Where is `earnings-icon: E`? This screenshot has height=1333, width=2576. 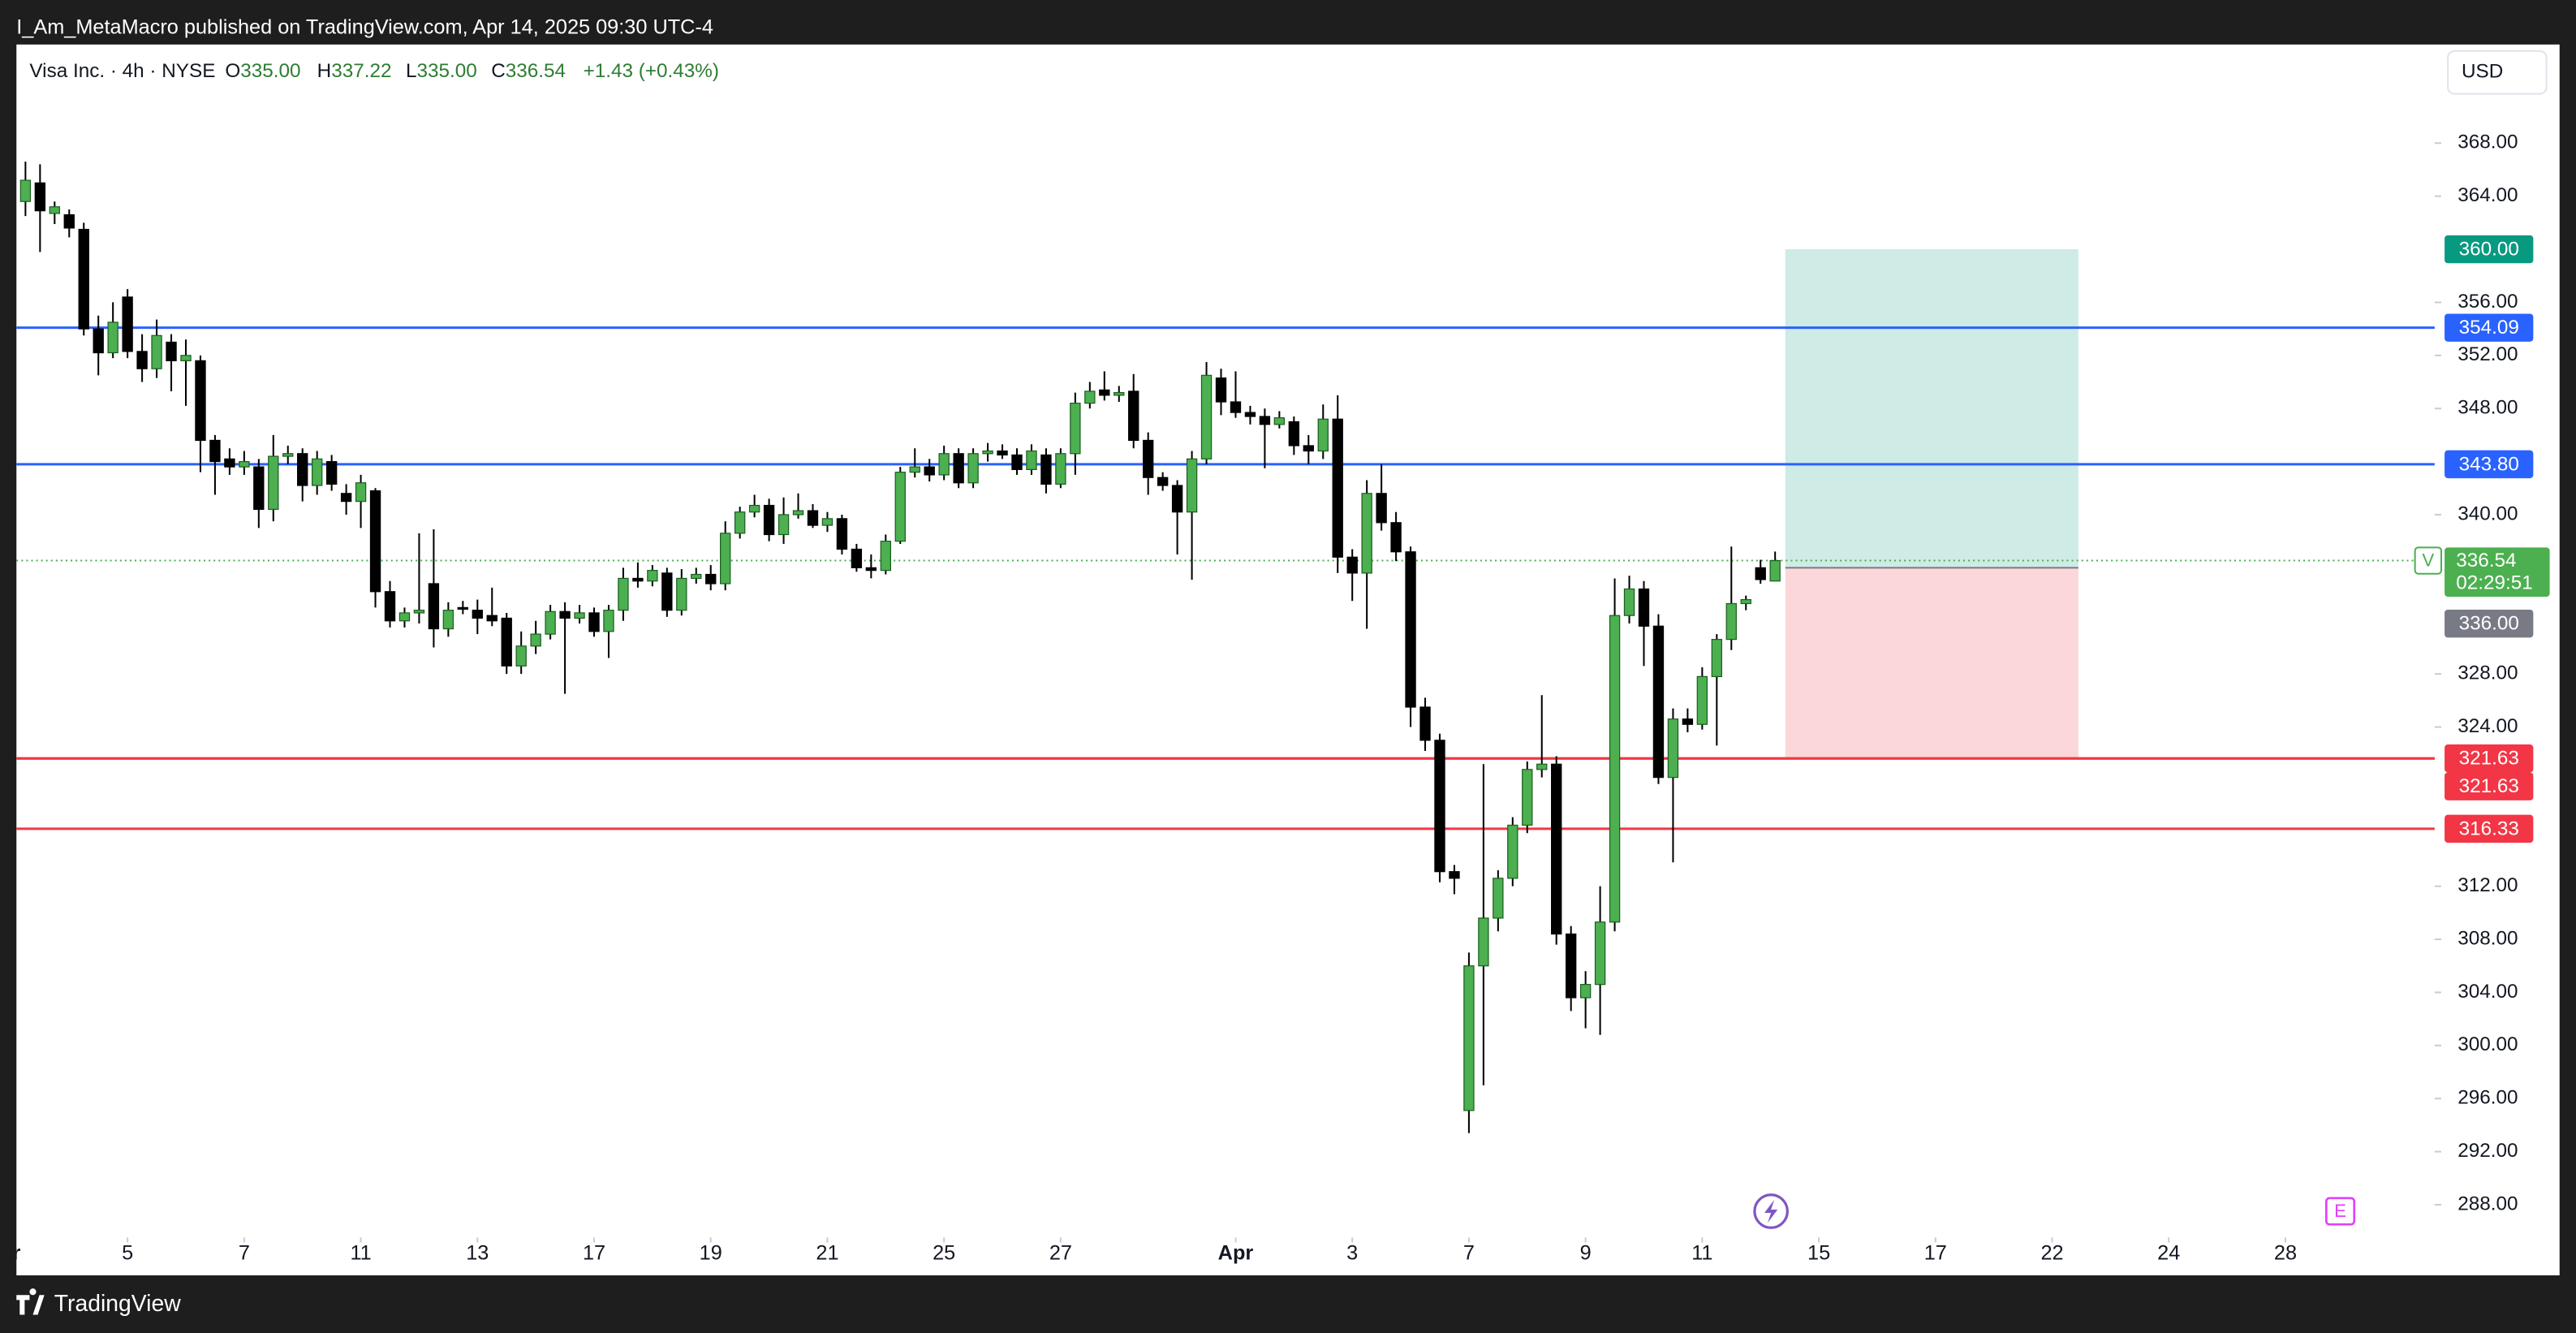
earnings-icon: E is located at coordinates (2341, 1211).